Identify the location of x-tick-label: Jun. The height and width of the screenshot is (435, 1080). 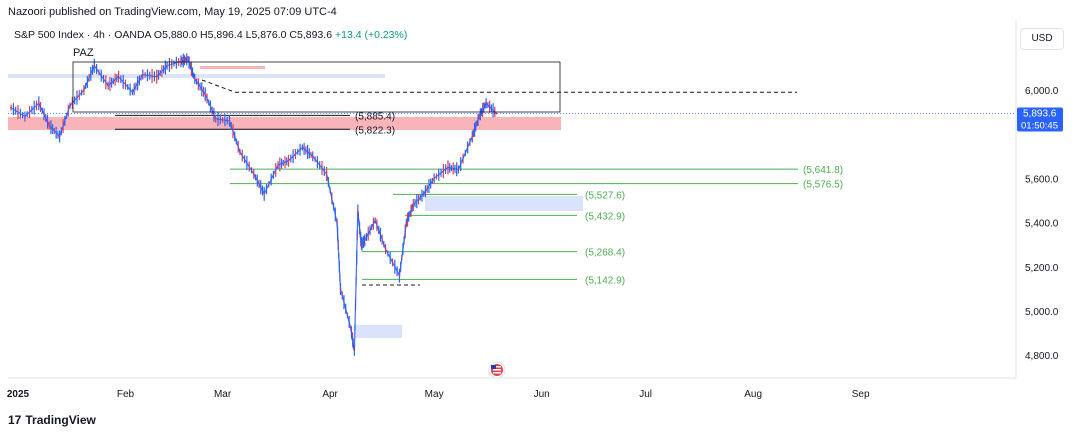
(542, 394).